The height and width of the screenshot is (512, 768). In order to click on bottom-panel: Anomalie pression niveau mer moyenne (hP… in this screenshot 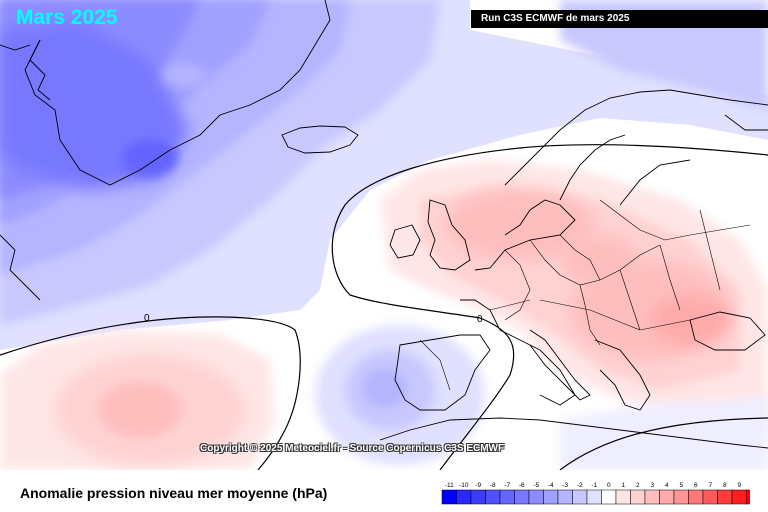, I will do `click(384, 491)`.